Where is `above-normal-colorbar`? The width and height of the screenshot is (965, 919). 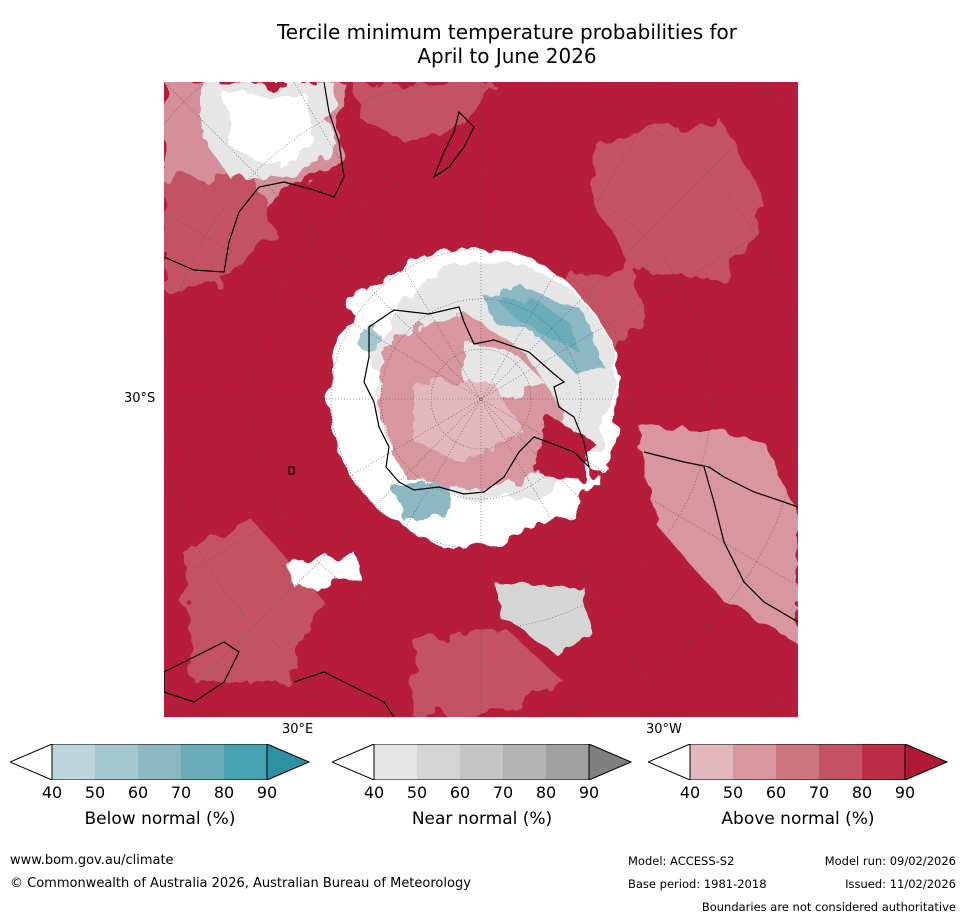 above-normal-colorbar is located at coordinates (798, 762).